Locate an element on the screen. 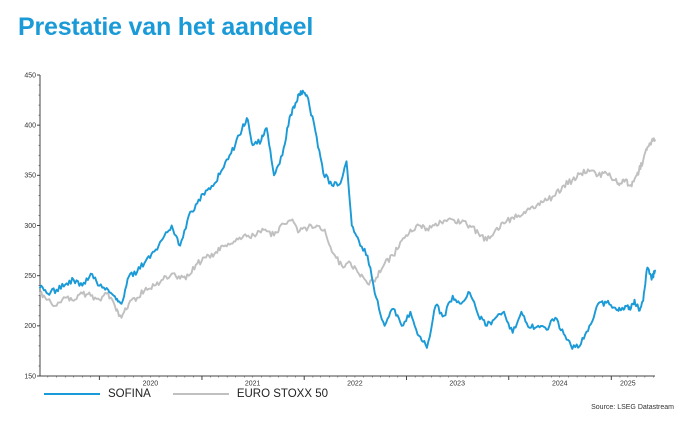 The height and width of the screenshot is (431, 694). legend-item-euro-stoxx-50: EURO STOXX 50 is located at coordinates (250, 394).